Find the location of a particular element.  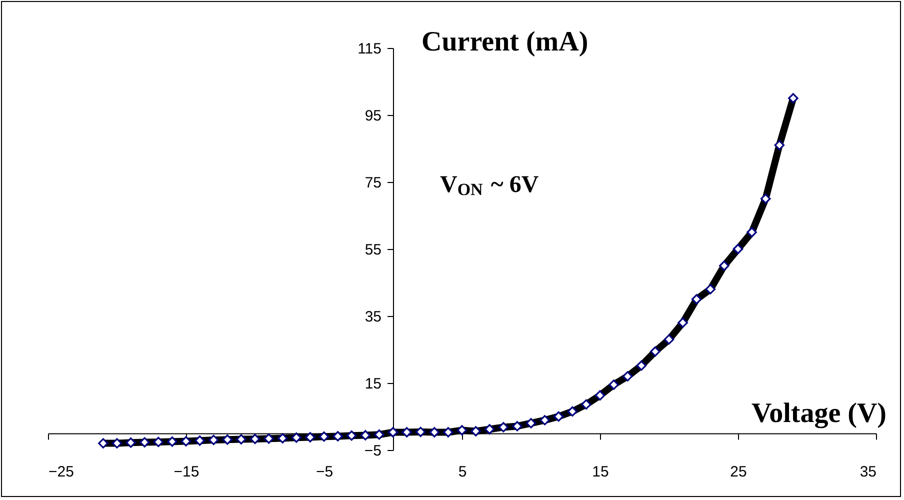

y-tick-label: 95 is located at coordinates (373, 116).